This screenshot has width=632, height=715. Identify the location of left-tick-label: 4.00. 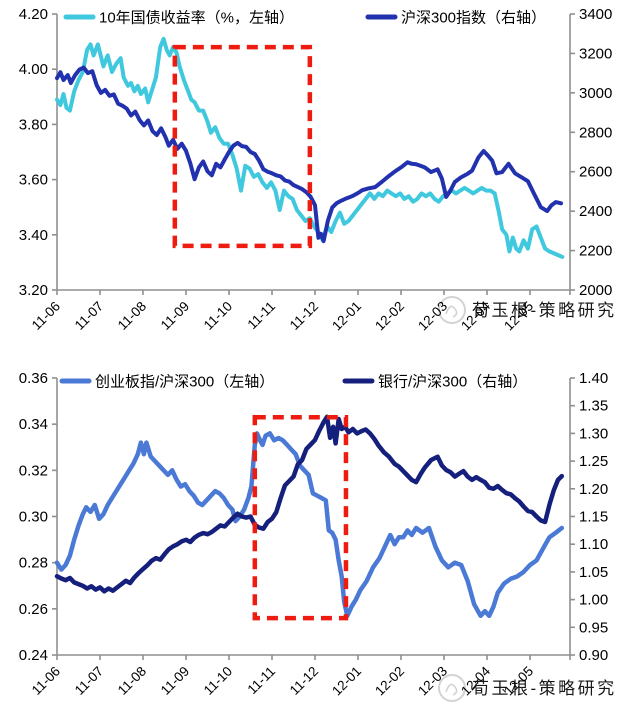
(33, 69).